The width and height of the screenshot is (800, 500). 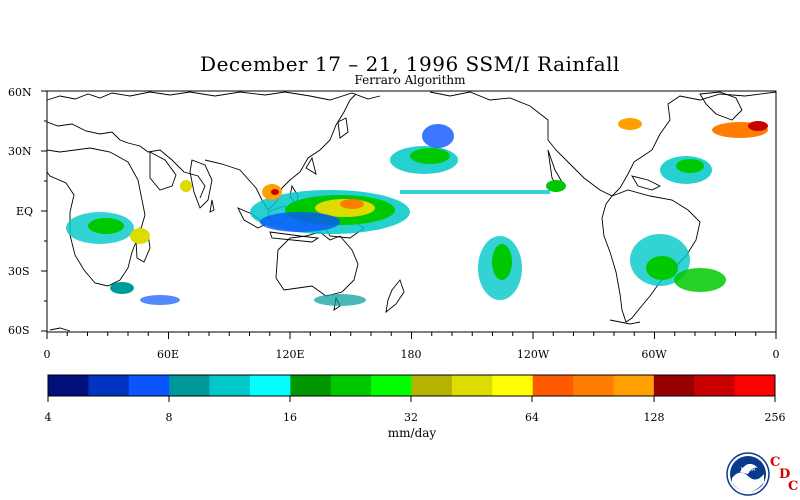 What do you see at coordinates (290, 354) in the screenshot?
I see `lon-label-120e: 120E` at bounding box center [290, 354].